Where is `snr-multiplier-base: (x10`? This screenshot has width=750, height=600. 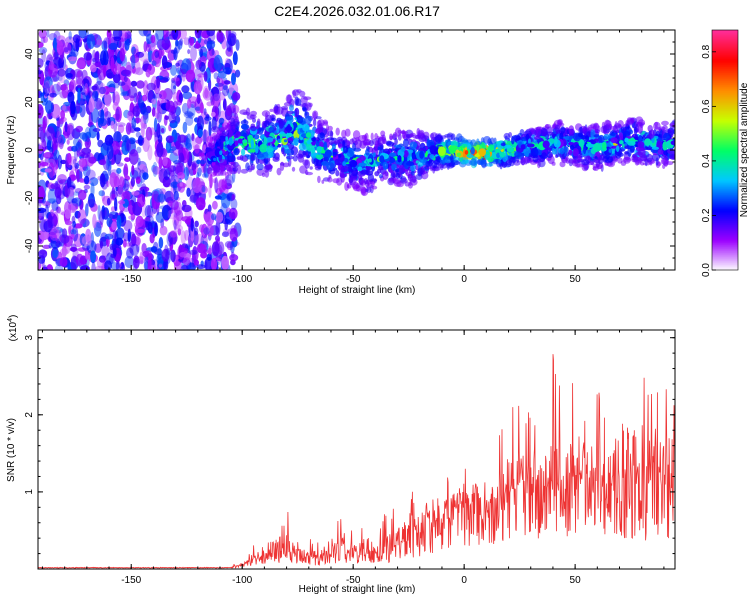 snr-multiplier-base: (x10 is located at coordinates (13, 331).